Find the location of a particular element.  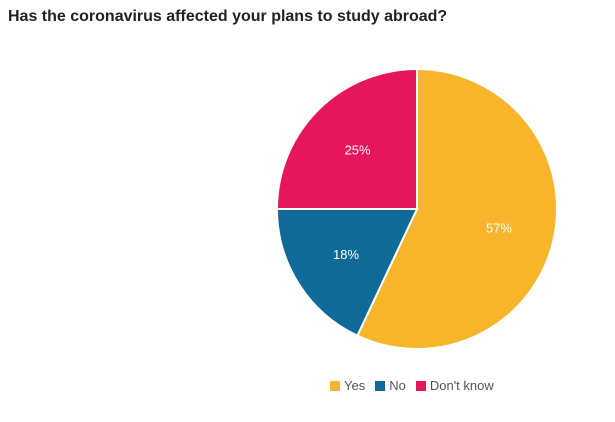

legend-item-dont-know: Don't know is located at coordinates (454, 385).